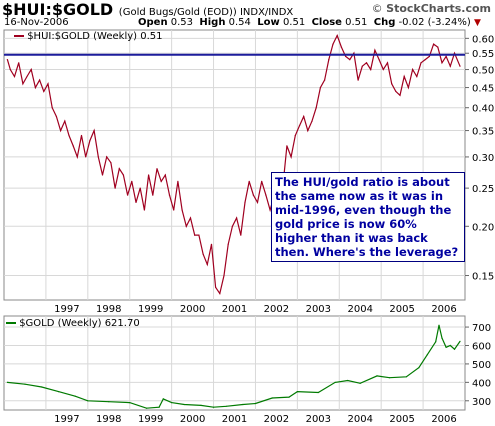  I want to click on gold-x-tick-label: 2003, so click(318, 419).